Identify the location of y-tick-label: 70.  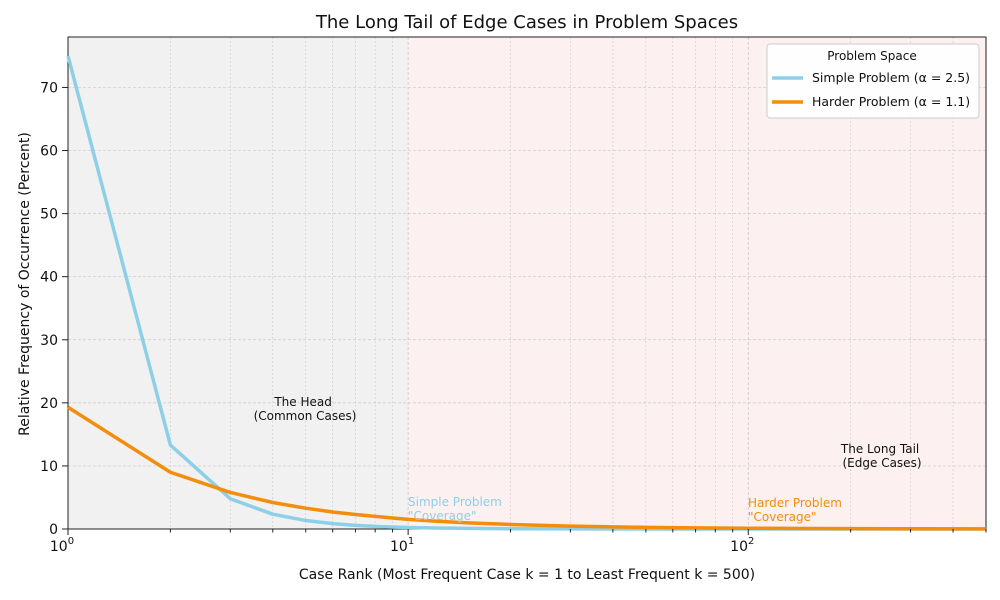
(49, 88).